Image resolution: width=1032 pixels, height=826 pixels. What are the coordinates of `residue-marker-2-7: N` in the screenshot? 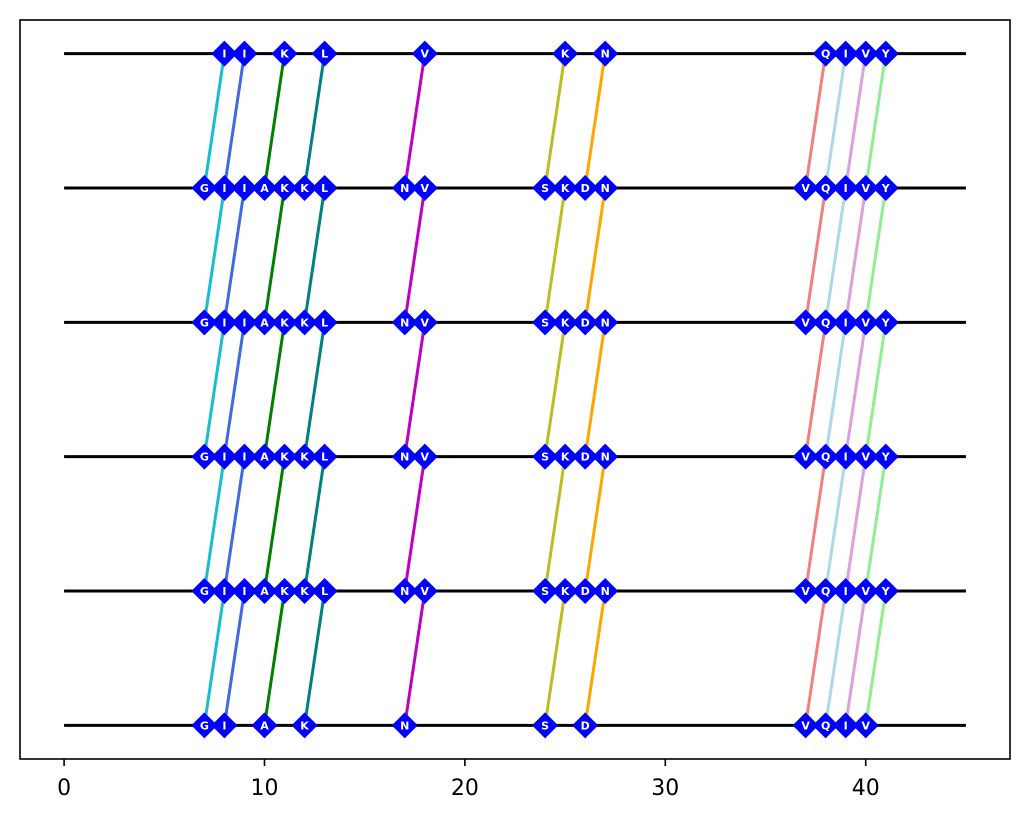 It's located at (404, 456).